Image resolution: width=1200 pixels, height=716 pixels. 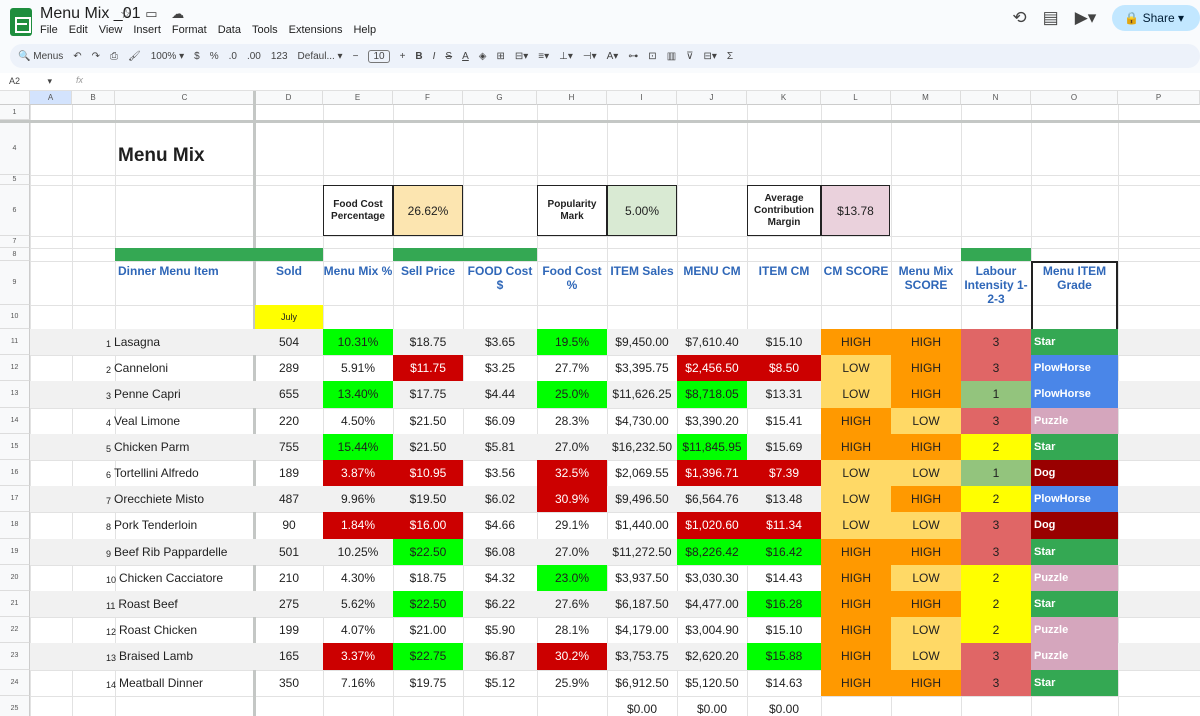 I want to click on number-format-button: 123, so click(x=279, y=56).